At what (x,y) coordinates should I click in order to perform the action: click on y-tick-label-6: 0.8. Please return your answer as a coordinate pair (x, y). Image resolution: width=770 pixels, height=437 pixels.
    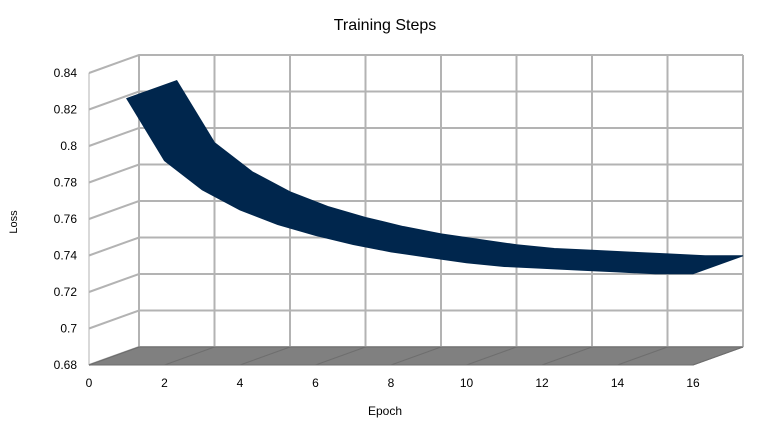
    Looking at the image, I should click on (68, 146).